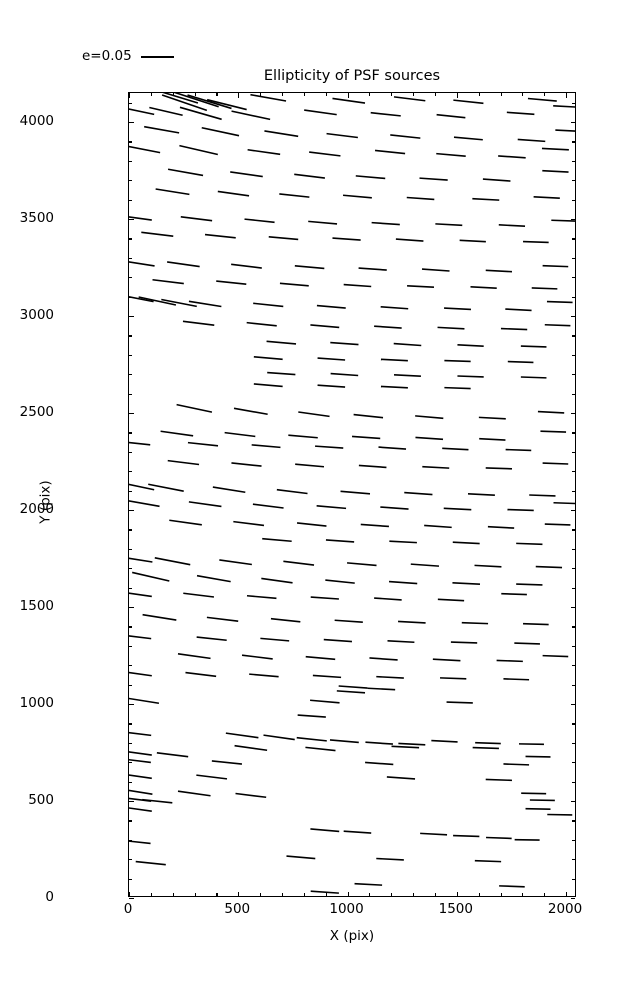 The image size is (637, 1000). Describe the element at coordinates (36, 509) in the screenshot. I see `y-tick-label: 2000` at that location.